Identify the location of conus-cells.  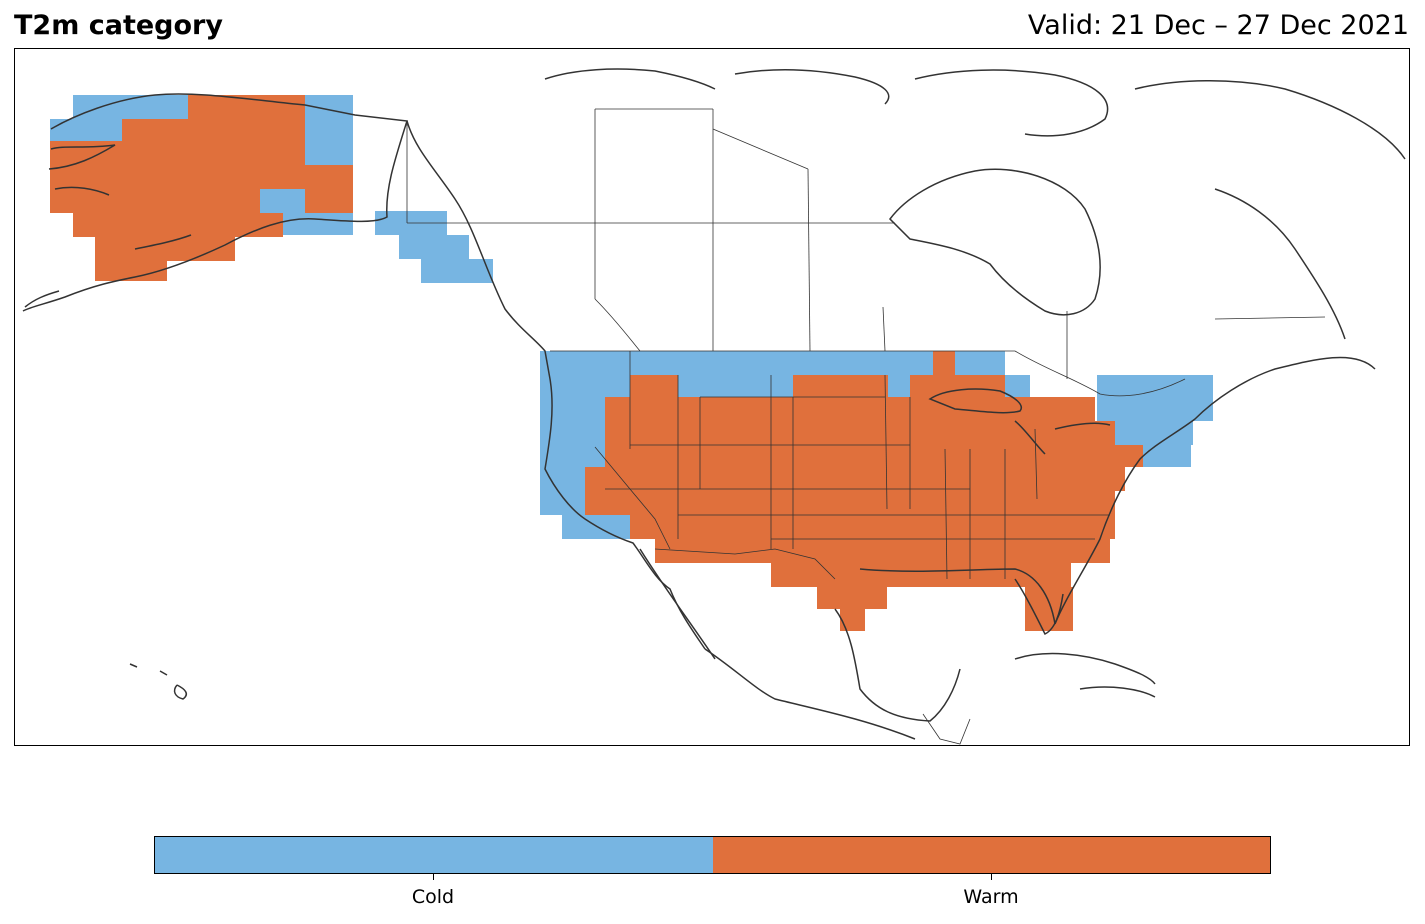
(876, 491).